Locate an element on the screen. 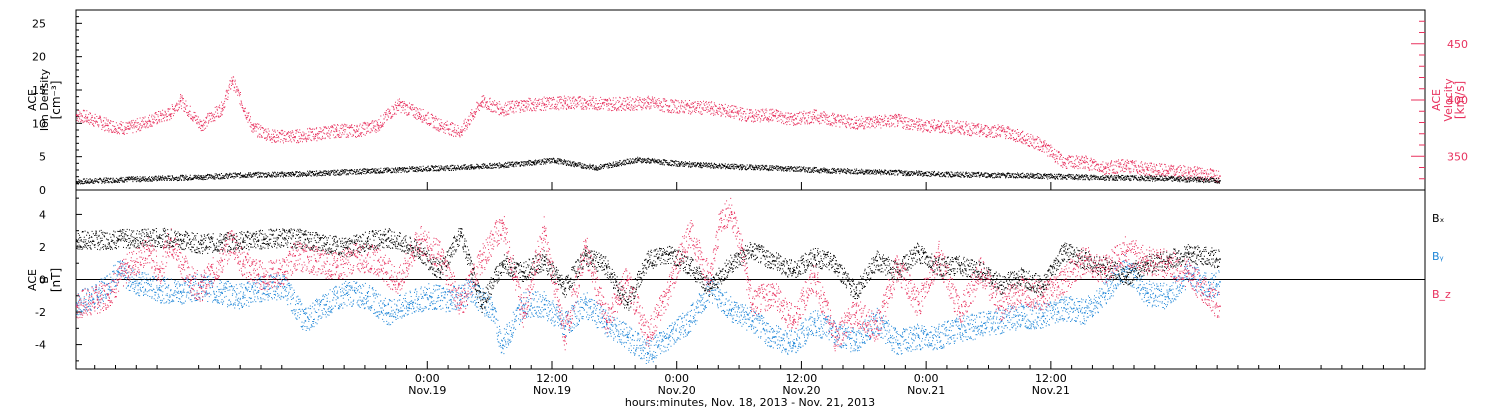 The width and height of the screenshot is (1500, 410). density-axis-label: ACE is located at coordinates (32, 100).